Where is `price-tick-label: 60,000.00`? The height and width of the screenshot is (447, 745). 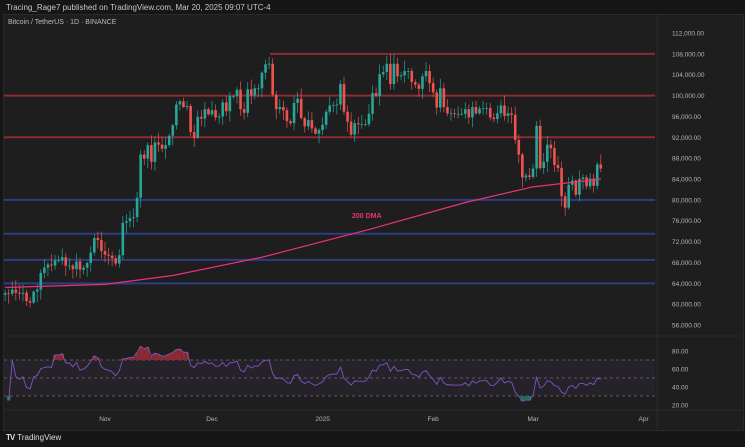 price-tick-label: 60,000.00 is located at coordinates (686, 305).